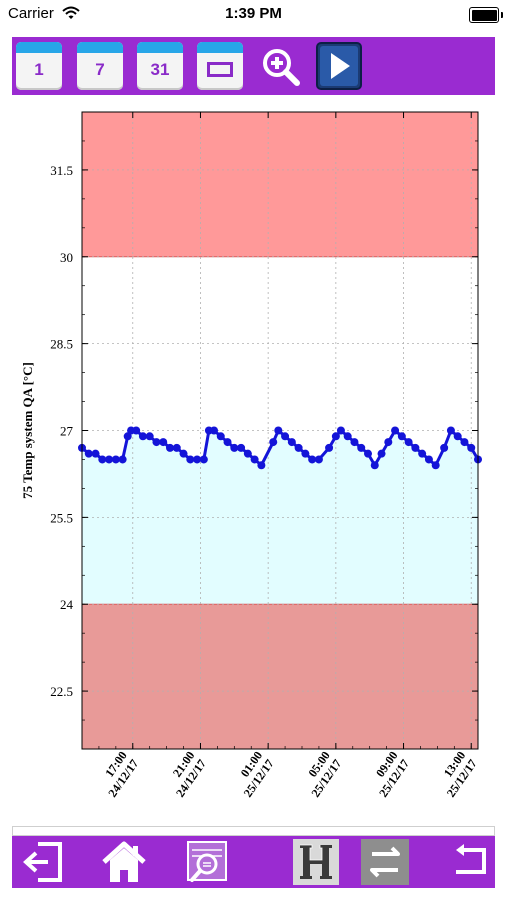 The width and height of the screenshot is (507, 900). I want to click on home-button, so click(124, 862).